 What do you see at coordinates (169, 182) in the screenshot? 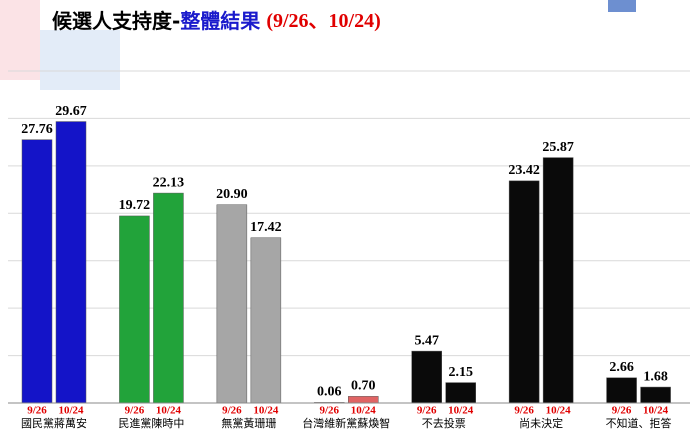
I see `value-label: 22.13` at bounding box center [169, 182].